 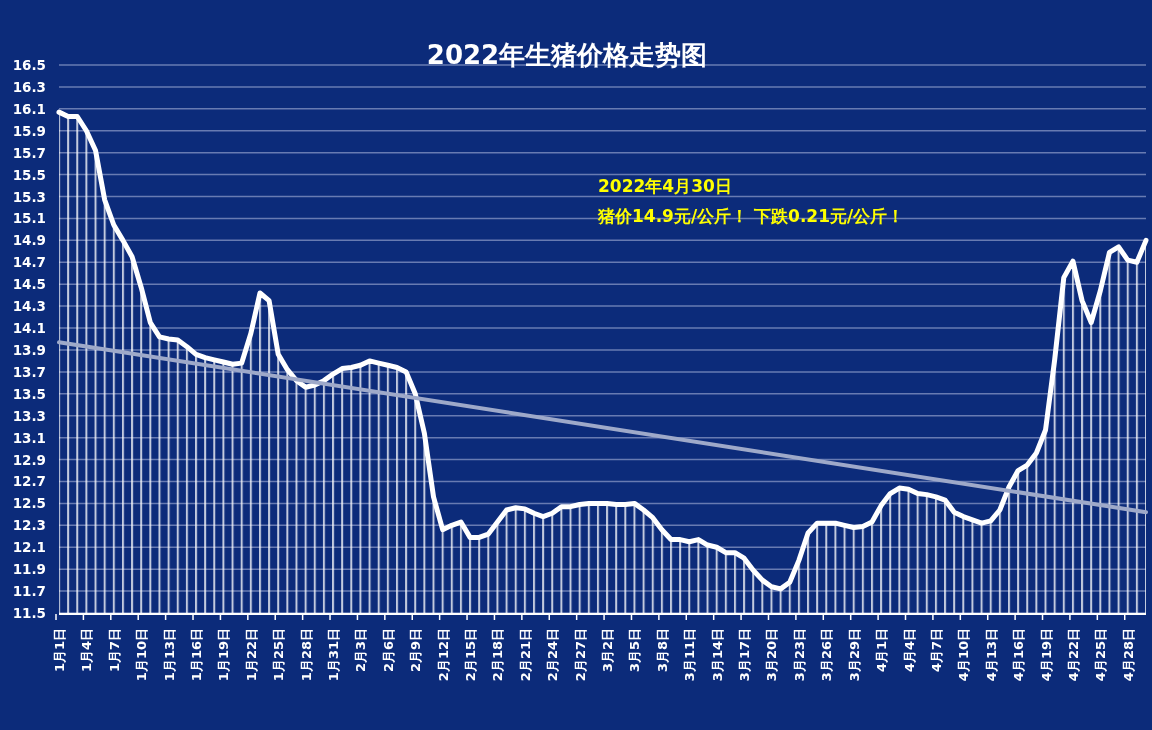 I want to click on x-tick-label: 1月16日, so click(x=197, y=655).